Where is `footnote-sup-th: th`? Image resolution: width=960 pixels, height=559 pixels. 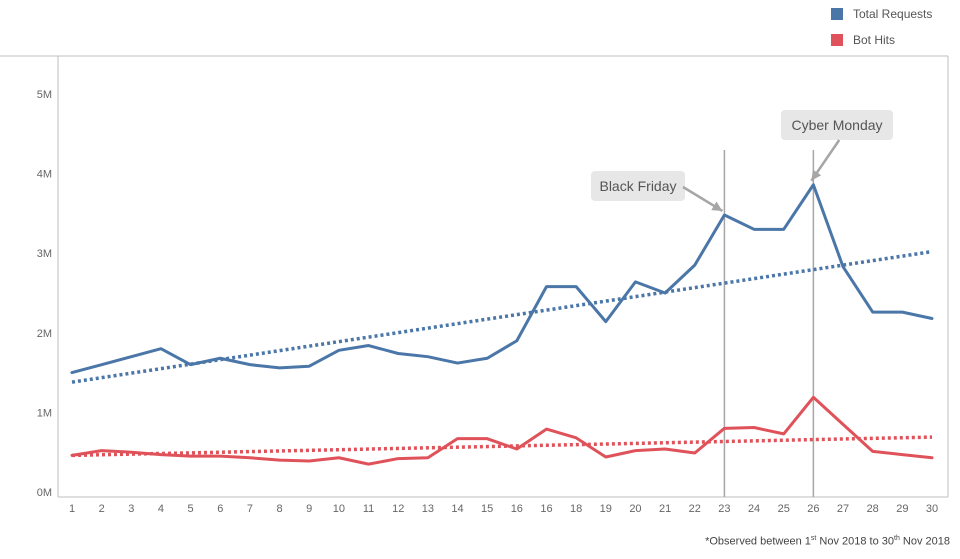
footnote-sup-th: th is located at coordinates (897, 538).